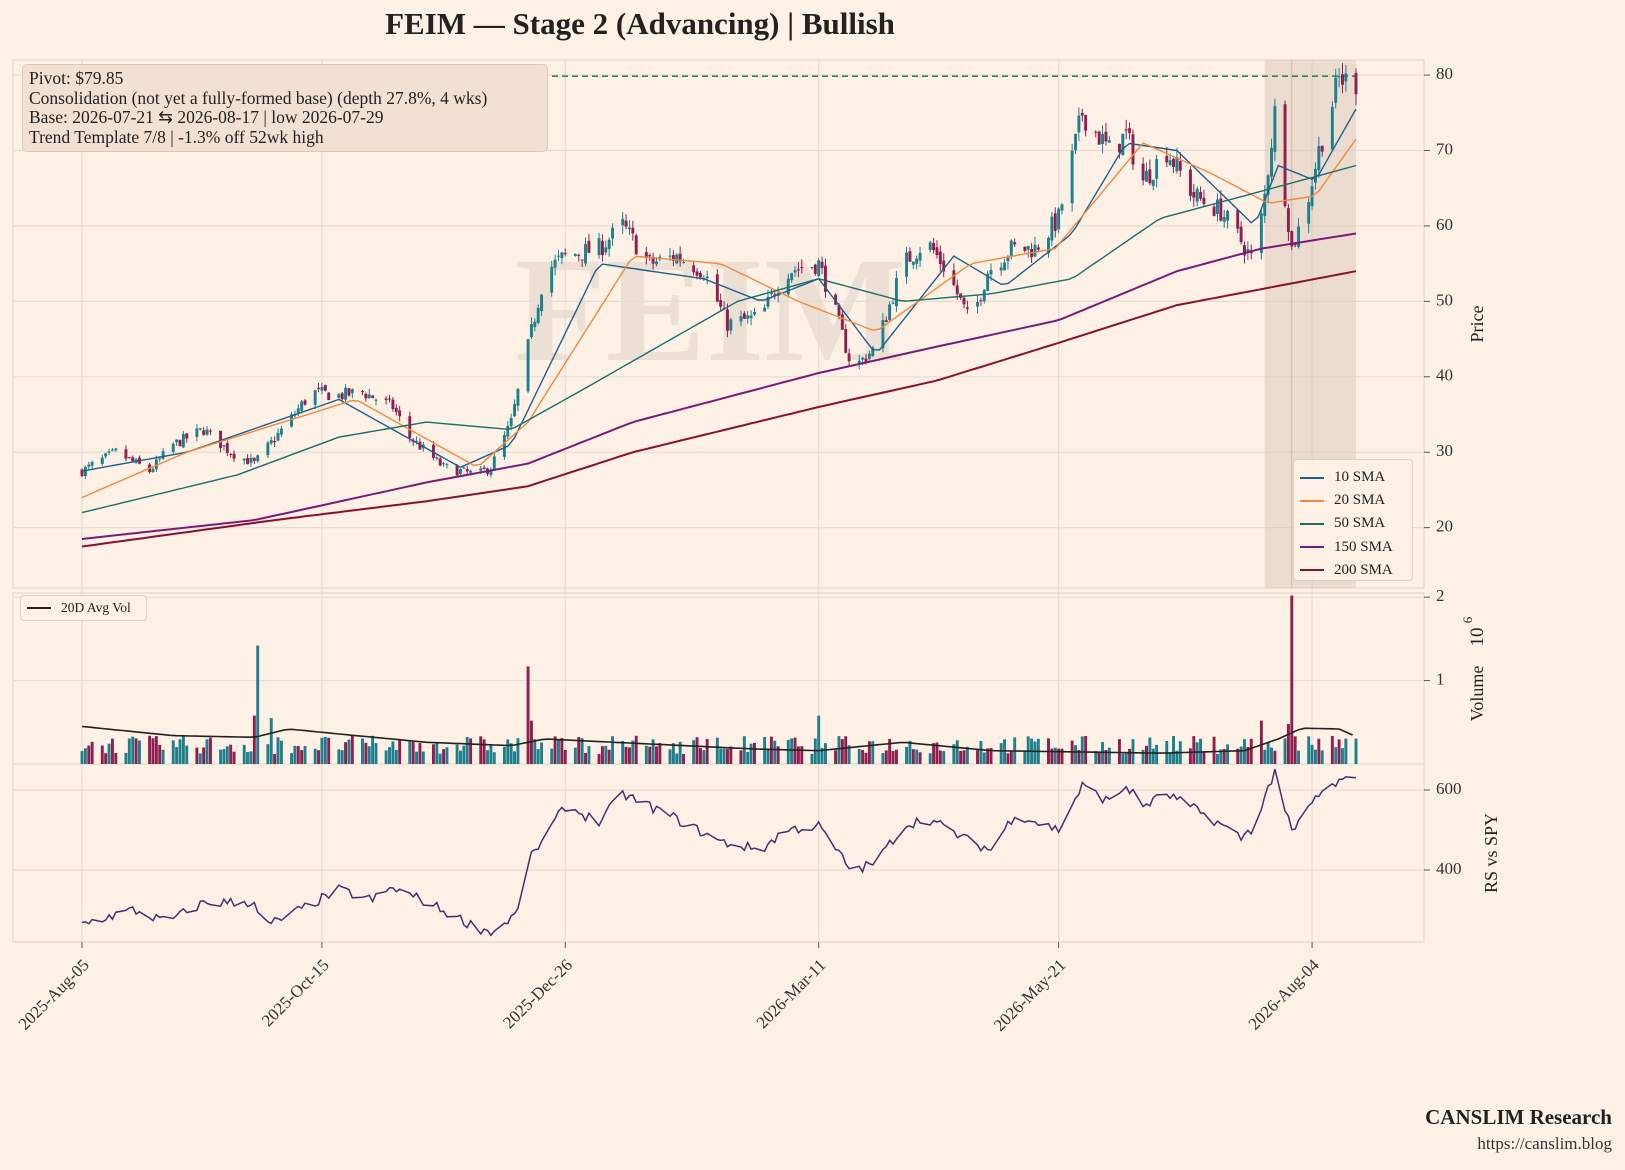 This screenshot has width=1625, height=1170. What do you see at coordinates (1356, 500) in the screenshot?
I see `legend-item-20sma: 20 SMA` at bounding box center [1356, 500].